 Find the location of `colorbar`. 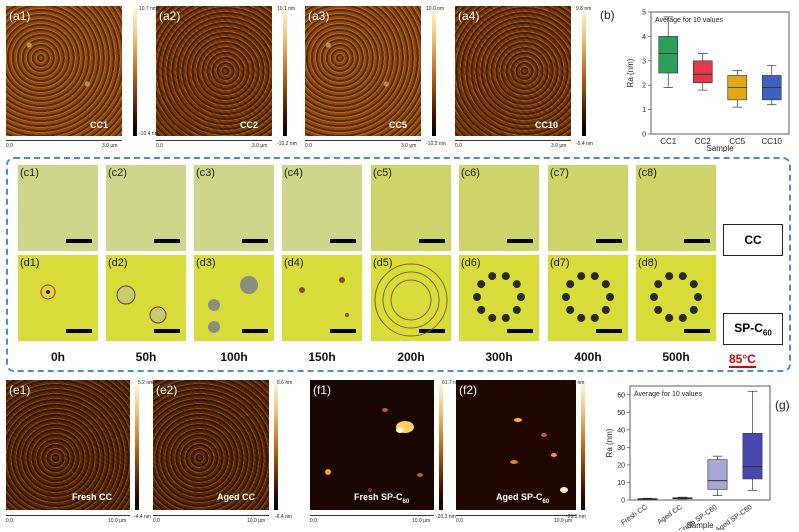

colorbar is located at coordinates (135, 71).